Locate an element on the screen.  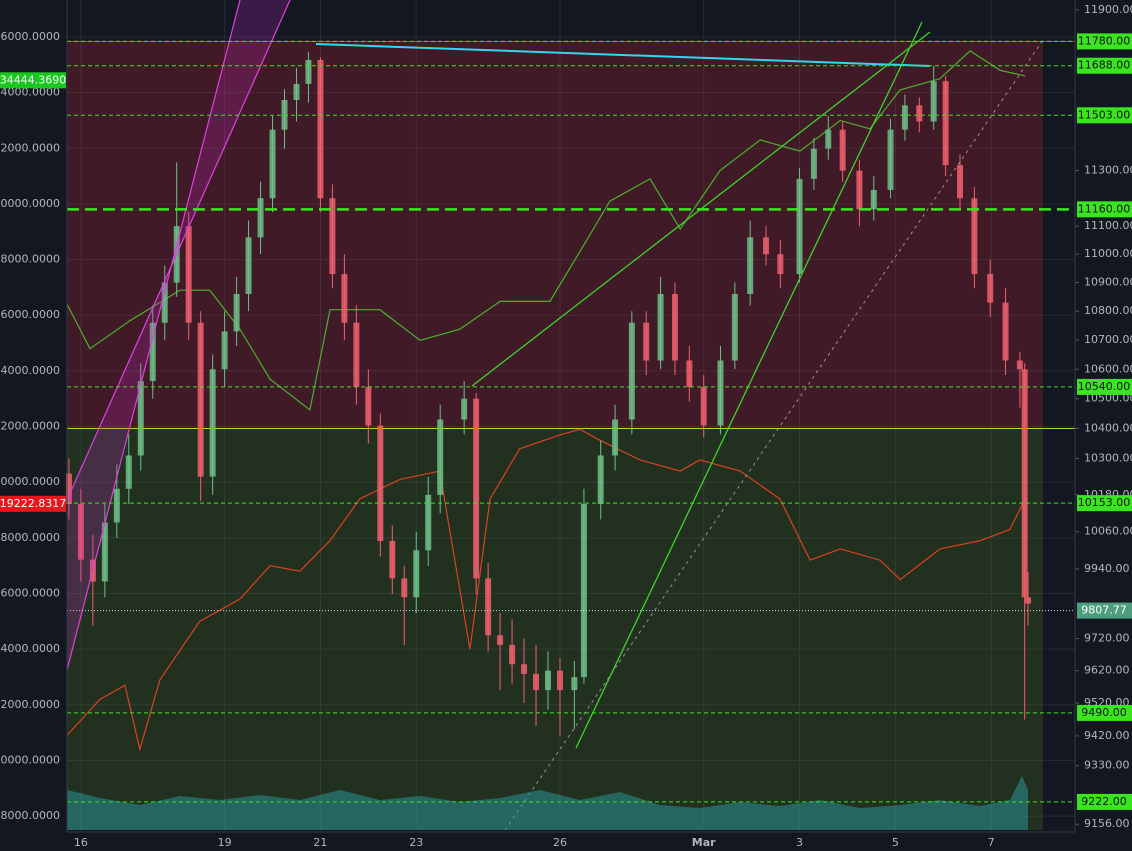
y2-tick-label: 10400.00 is located at coordinates (1108, 427).